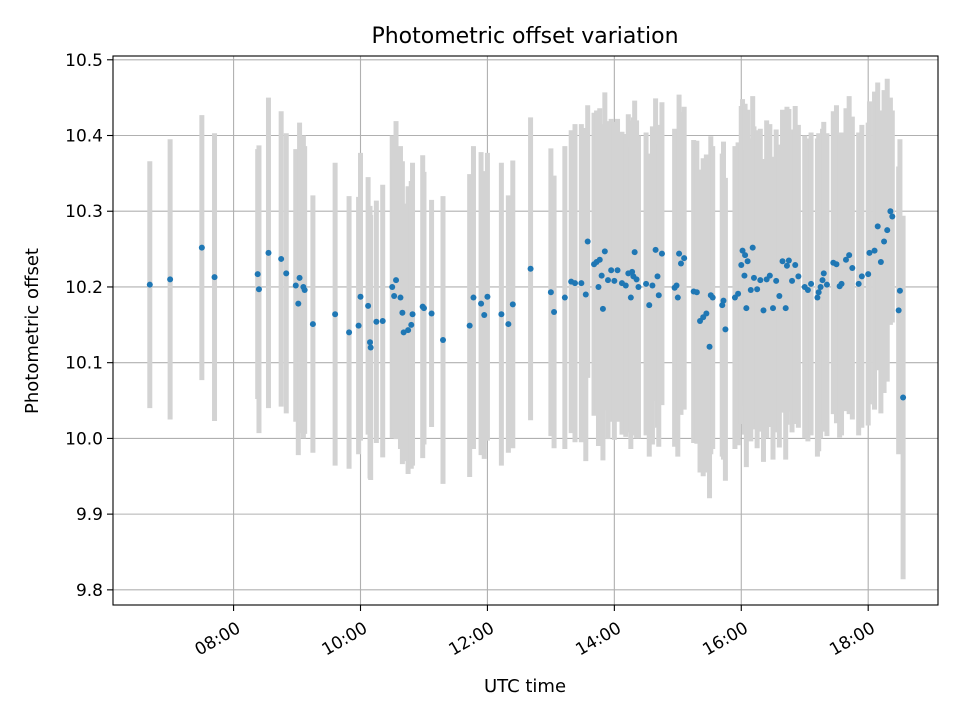 This screenshot has height=720, width=960. What do you see at coordinates (89, 591) in the screenshot?
I see `y-tick-label: 9.8` at bounding box center [89, 591].